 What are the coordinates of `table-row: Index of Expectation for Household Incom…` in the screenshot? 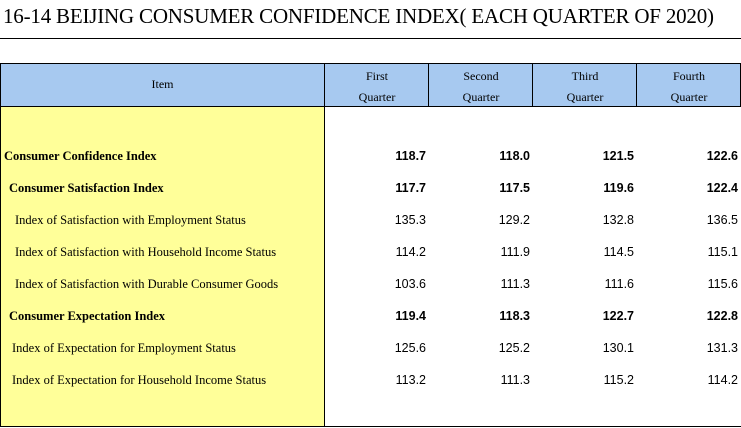 It's located at (370, 380).